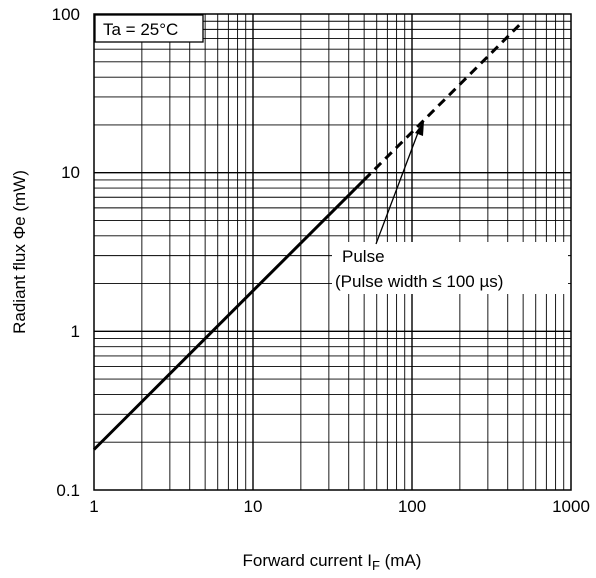 The height and width of the screenshot is (578, 596). What do you see at coordinates (401, 560) in the screenshot?
I see `x-axis-title-unit: (mA)` at bounding box center [401, 560].